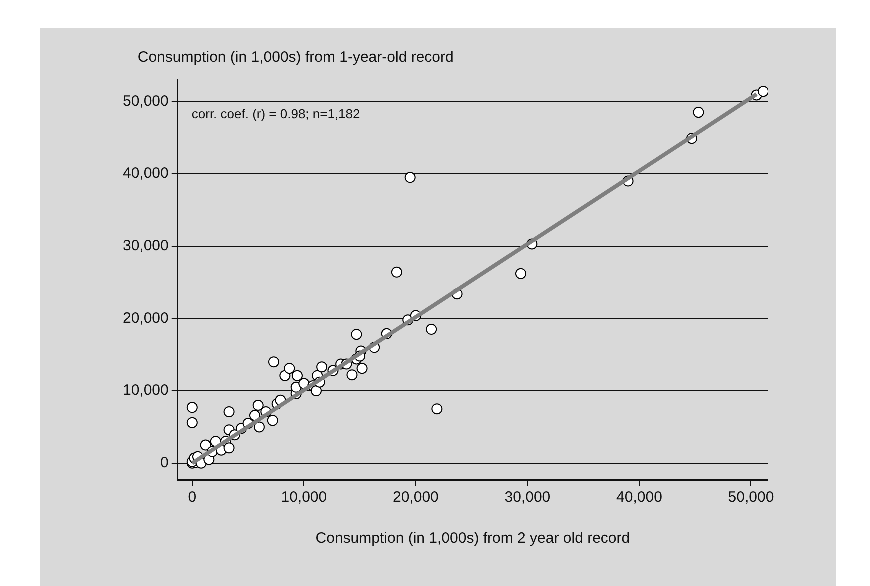 Image resolution: width=870 pixels, height=586 pixels. Describe the element at coordinates (527, 497) in the screenshot. I see `x-tick-label: 30,000` at that location.